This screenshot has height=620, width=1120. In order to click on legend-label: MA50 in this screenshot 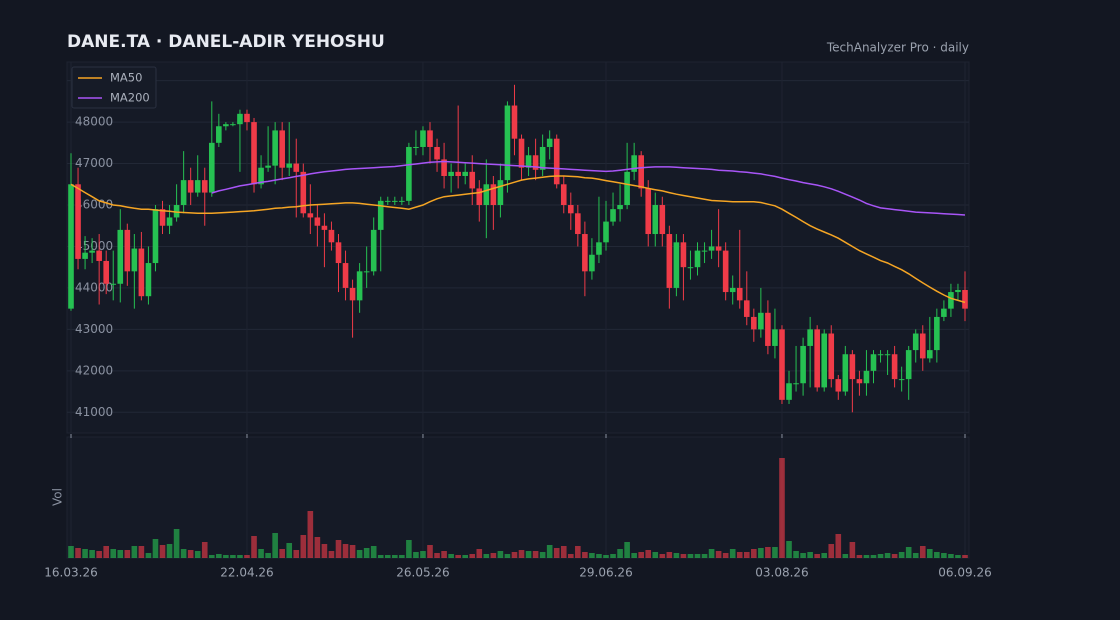, I will do `click(126, 78)`.